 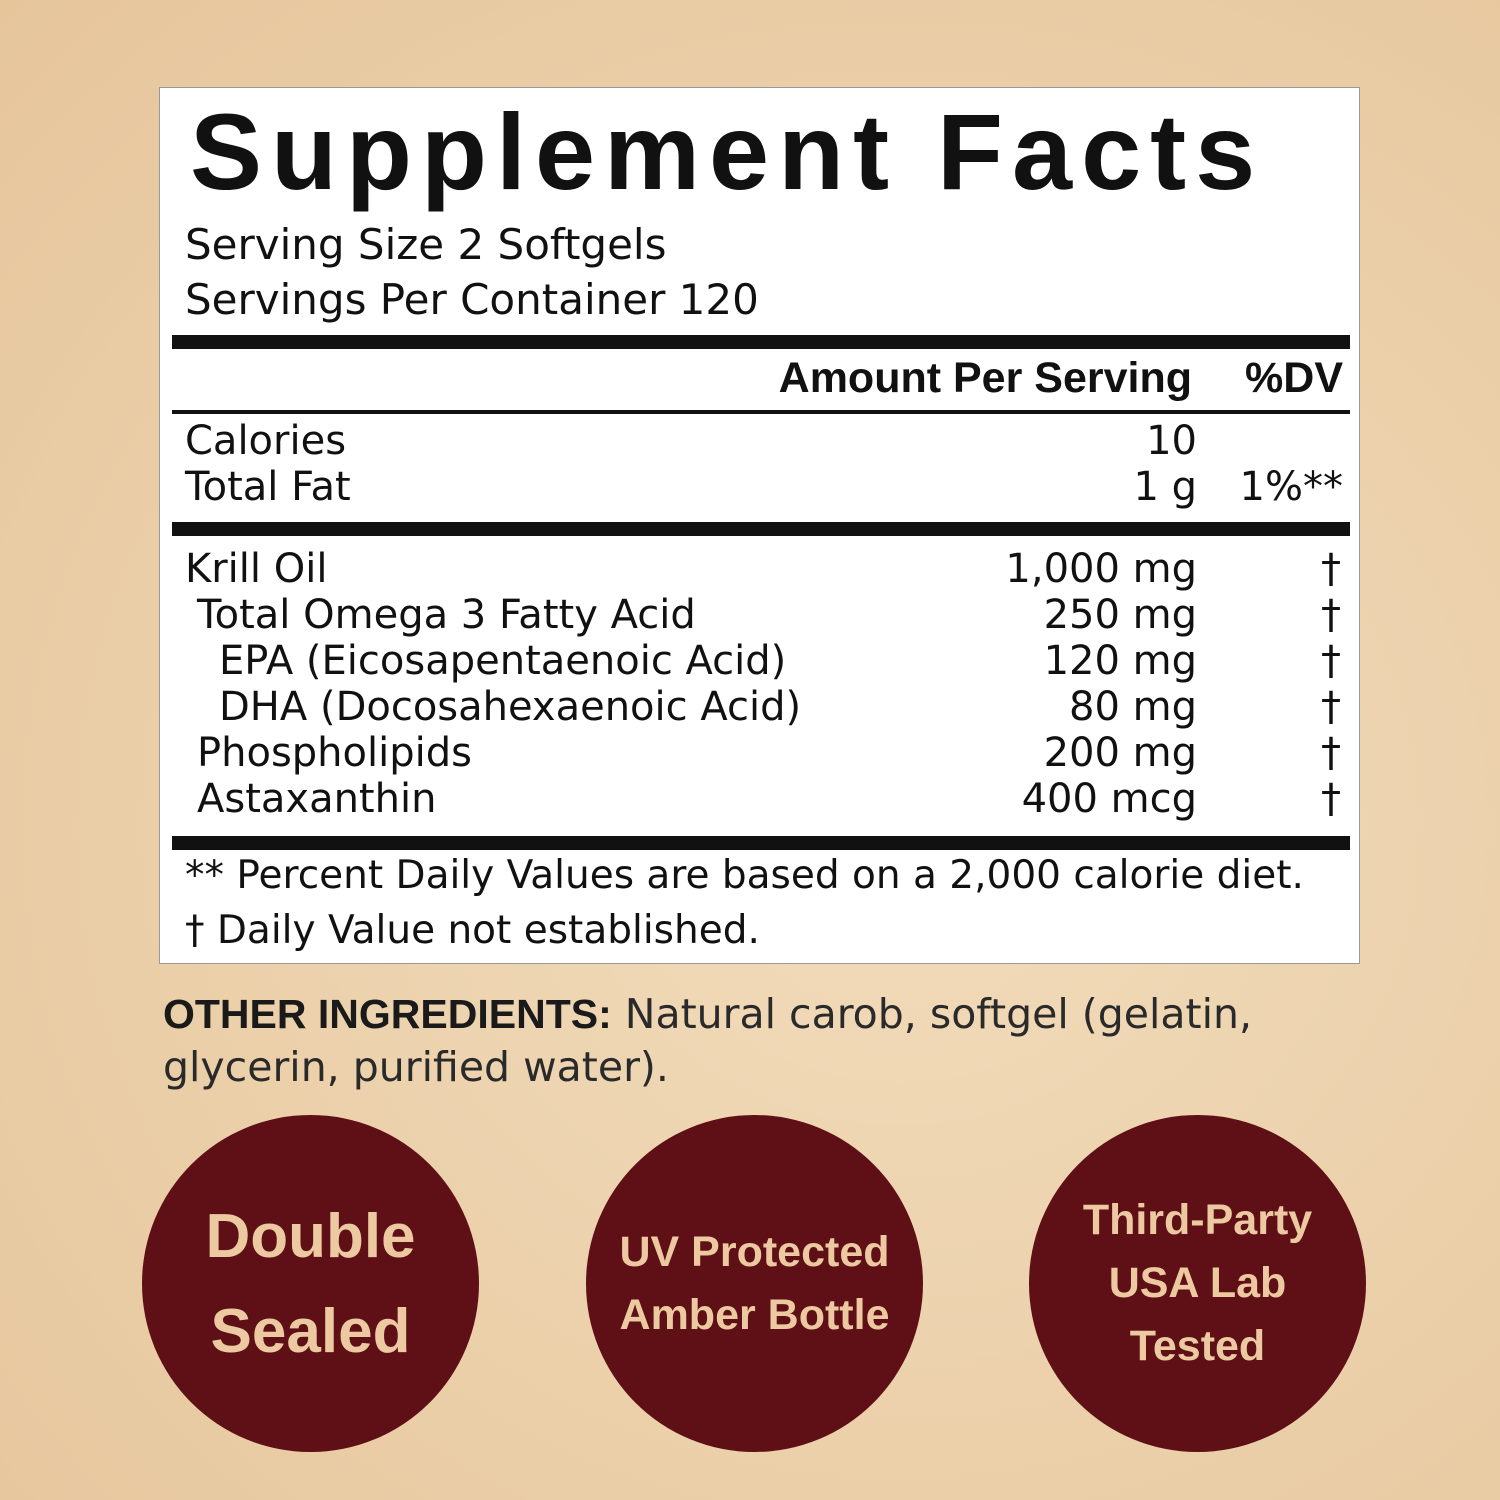 I want to click on nutrient-name: Calories, so click(x=266, y=441).